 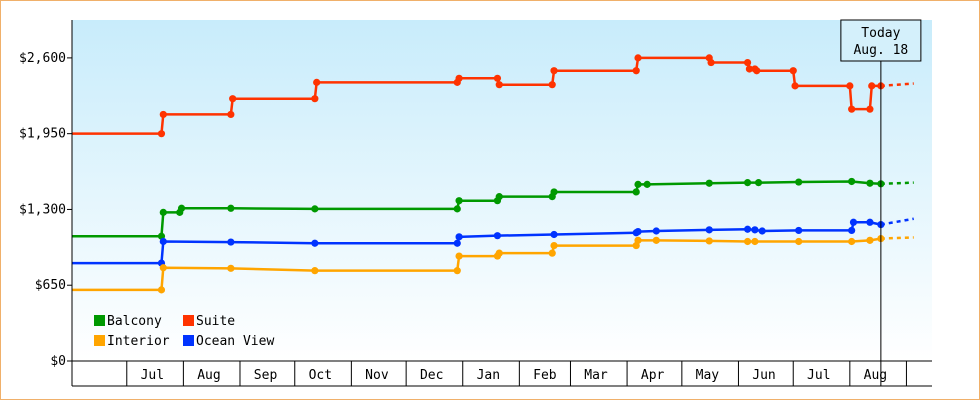 I want to click on series-projection-interior, so click(x=897, y=238).